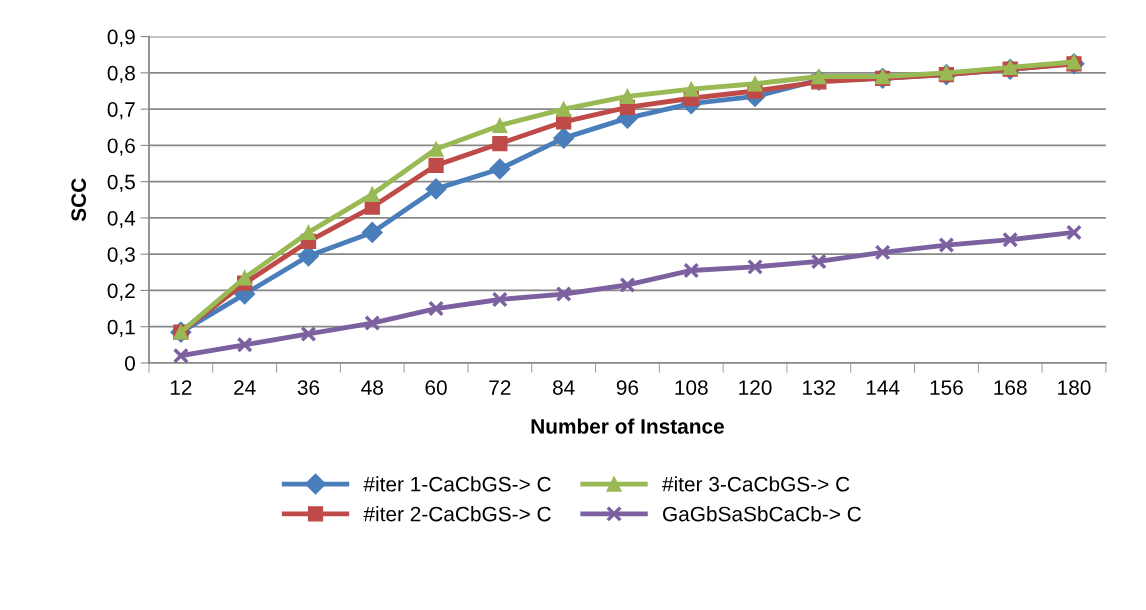 The width and height of the screenshot is (1146, 610). I want to click on y-tick-label: 0, so click(130, 363).